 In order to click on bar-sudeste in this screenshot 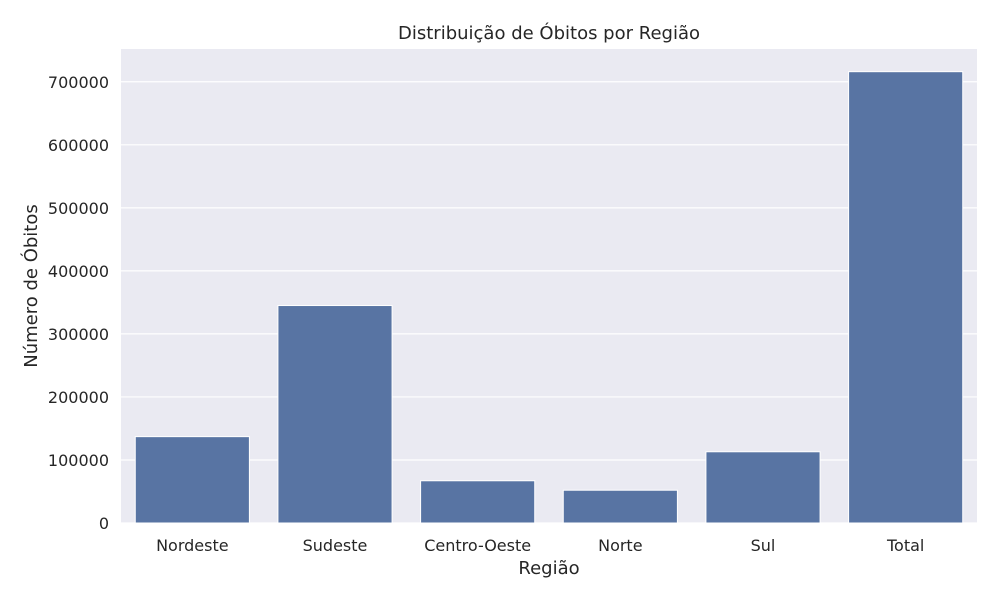, I will do `click(335, 414)`.